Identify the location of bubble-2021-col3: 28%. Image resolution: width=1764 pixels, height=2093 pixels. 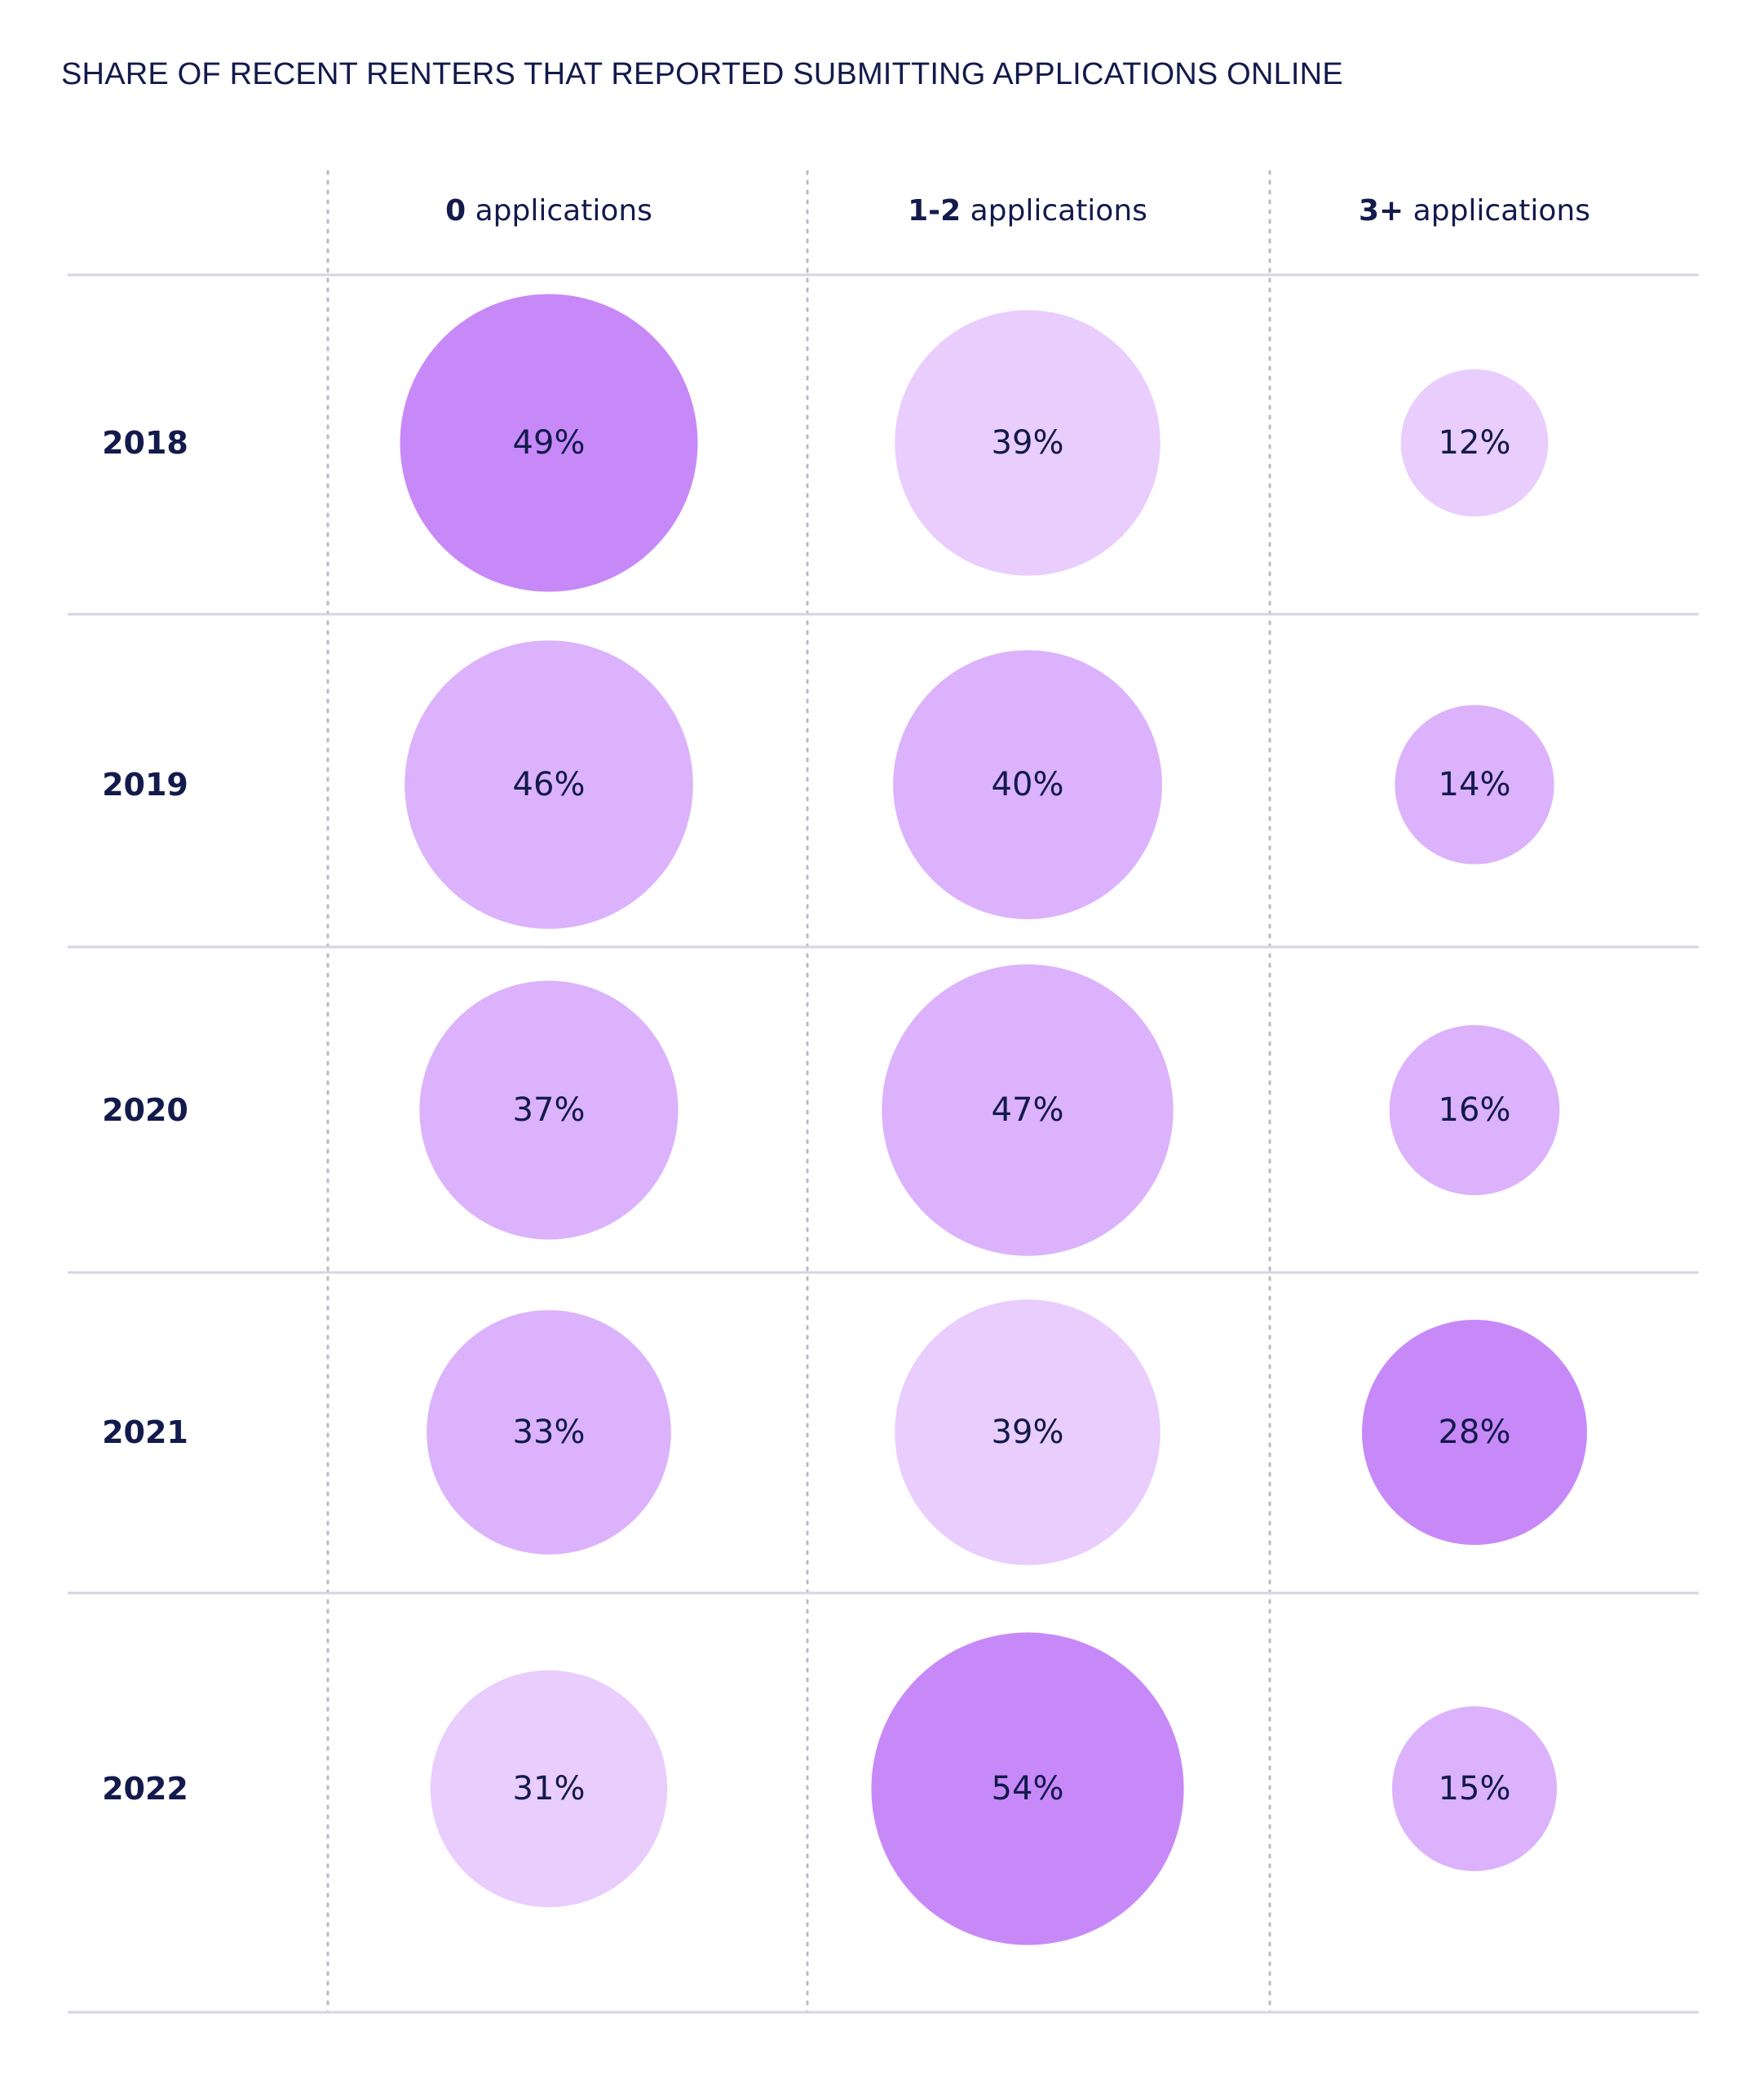
(1474, 1432).